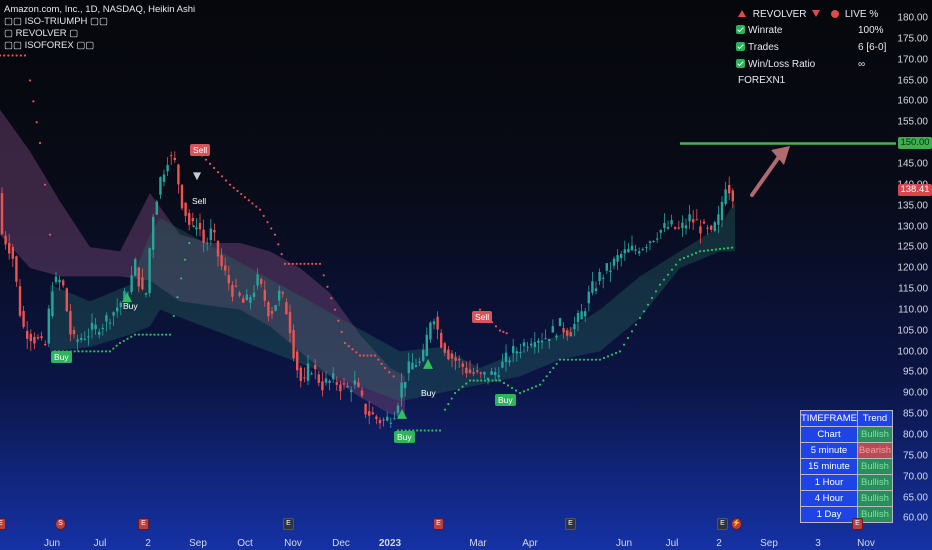  What do you see at coordinates (846, 418) in the screenshot?
I see `trend-table-header: TIMEFRAME Trend` at bounding box center [846, 418].